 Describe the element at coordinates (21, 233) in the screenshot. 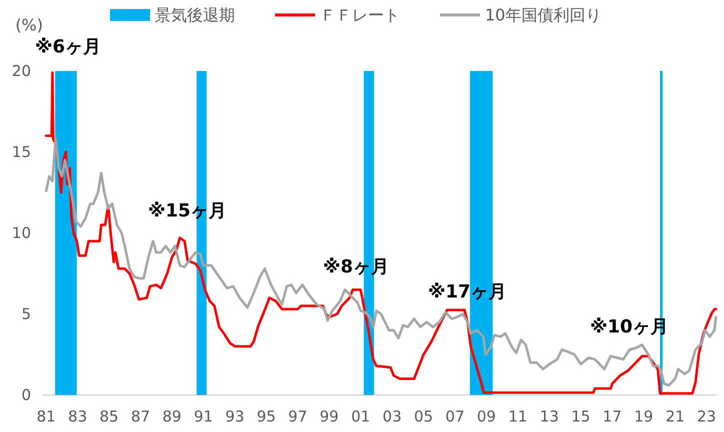

I see `y-tick-label: 10` at that location.